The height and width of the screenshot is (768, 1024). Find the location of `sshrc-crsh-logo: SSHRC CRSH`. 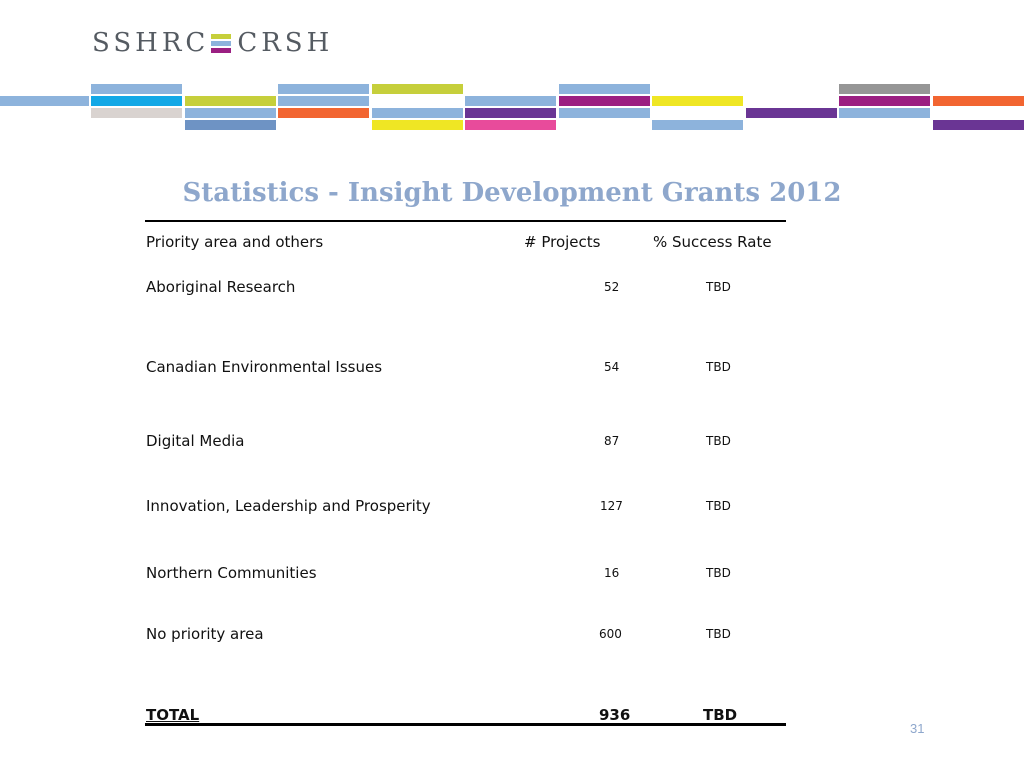

sshrc-crsh-logo: SSHRC CRSH is located at coordinates (213, 43).